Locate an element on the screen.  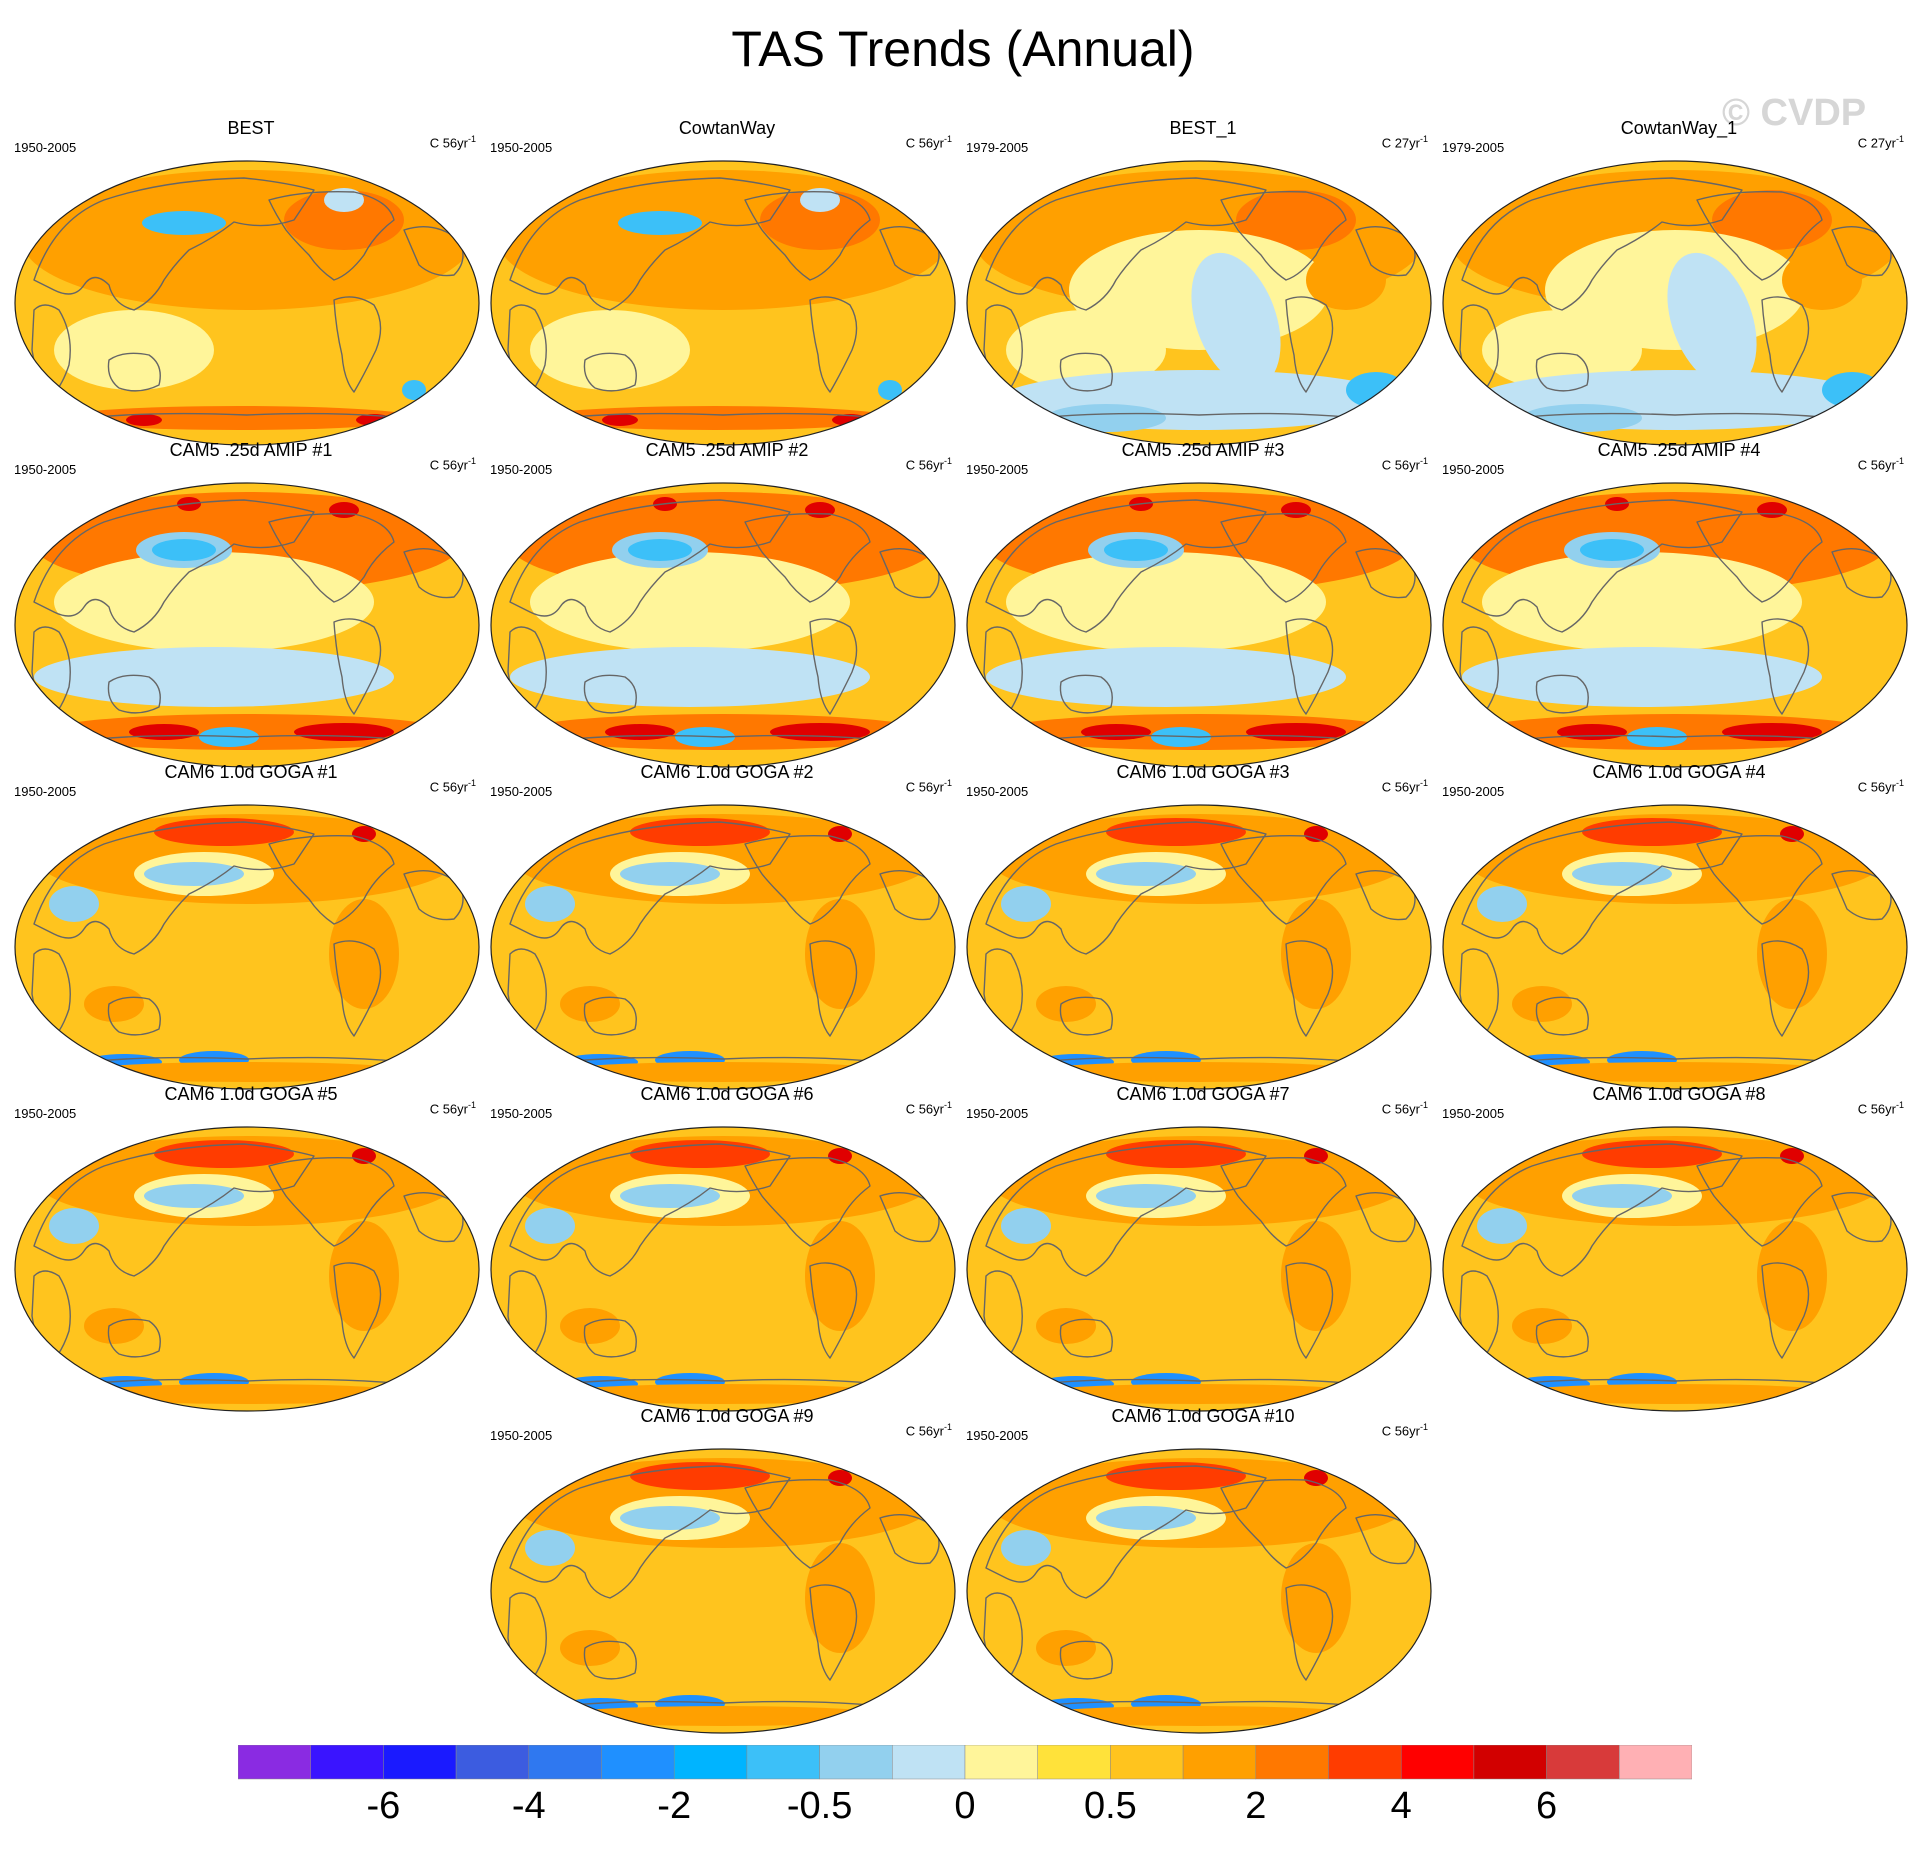
map-panel: CAM6 1.0d GOGA #2 1950-2005 C 56yr-1 is located at coordinates (727, 927).